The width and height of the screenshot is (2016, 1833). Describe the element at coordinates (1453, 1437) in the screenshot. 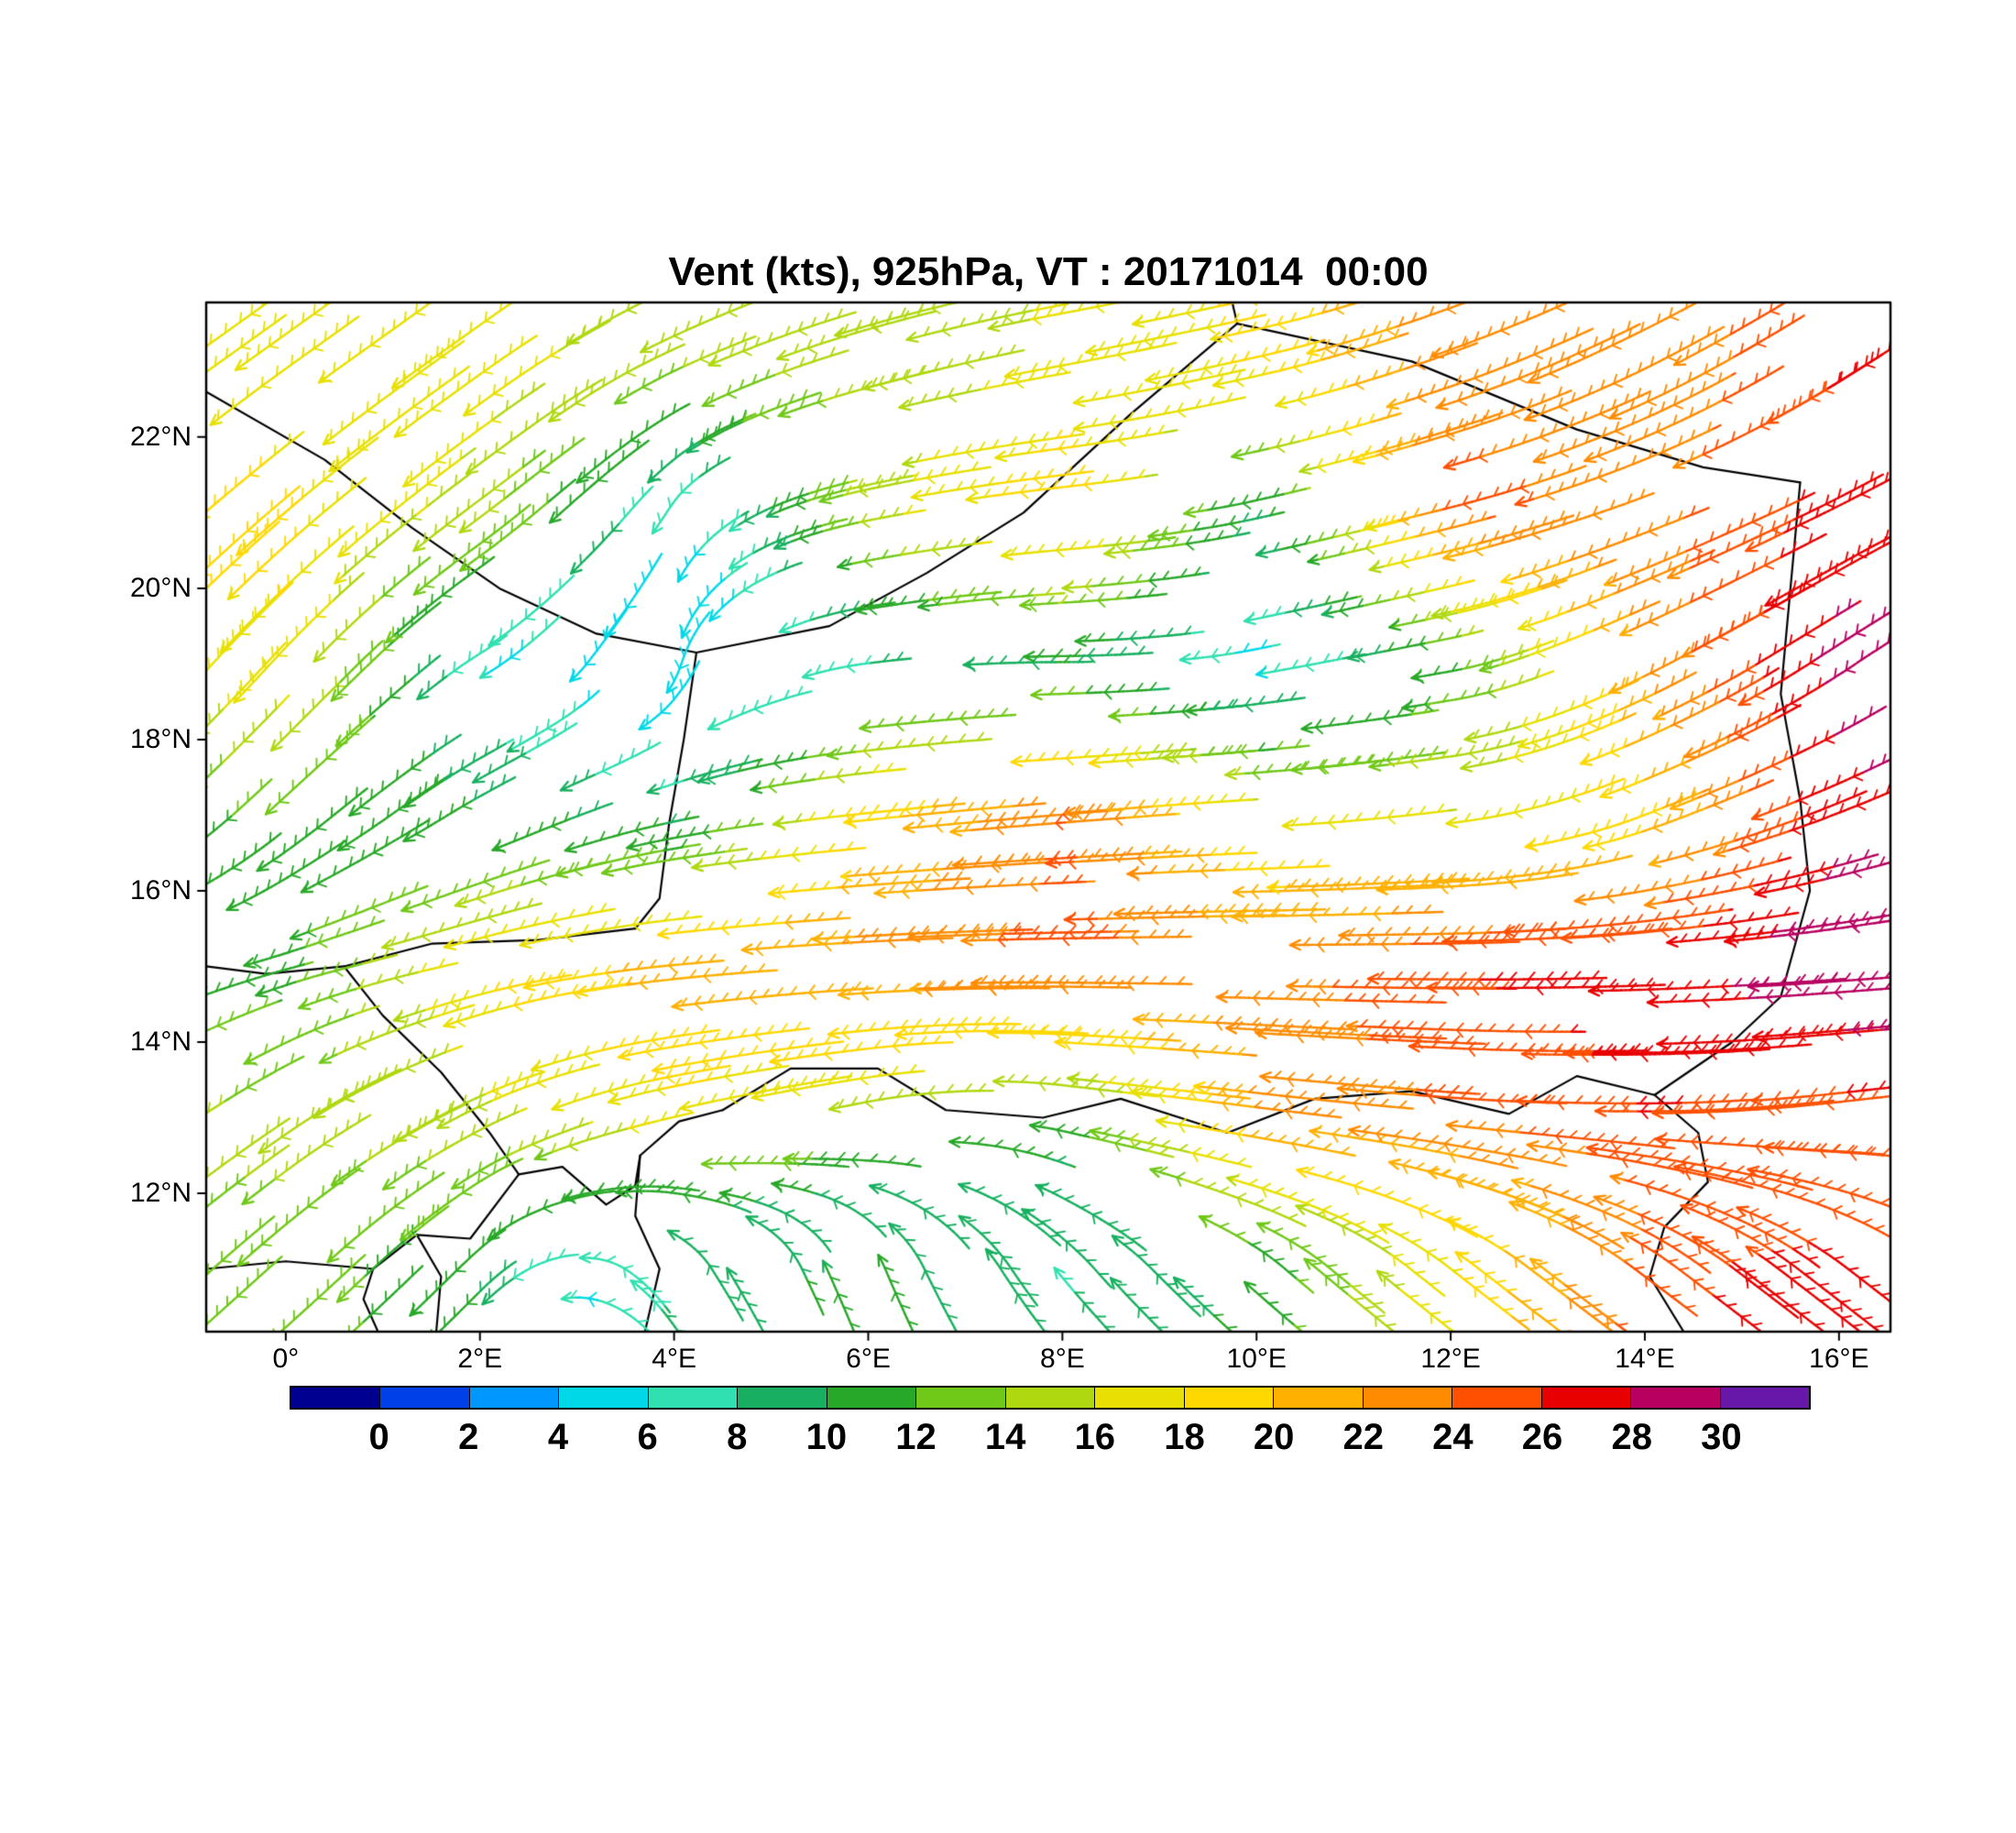

I see `colorbar-tick-label: 24` at that location.